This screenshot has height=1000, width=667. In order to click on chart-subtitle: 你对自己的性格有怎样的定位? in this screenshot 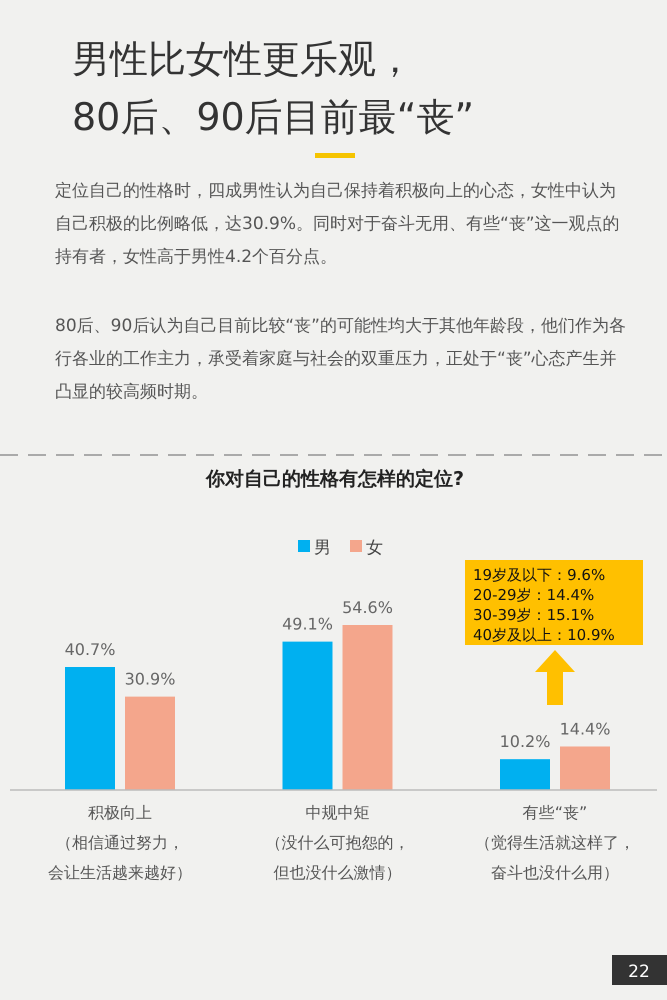, I will do `click(334, 479)`.